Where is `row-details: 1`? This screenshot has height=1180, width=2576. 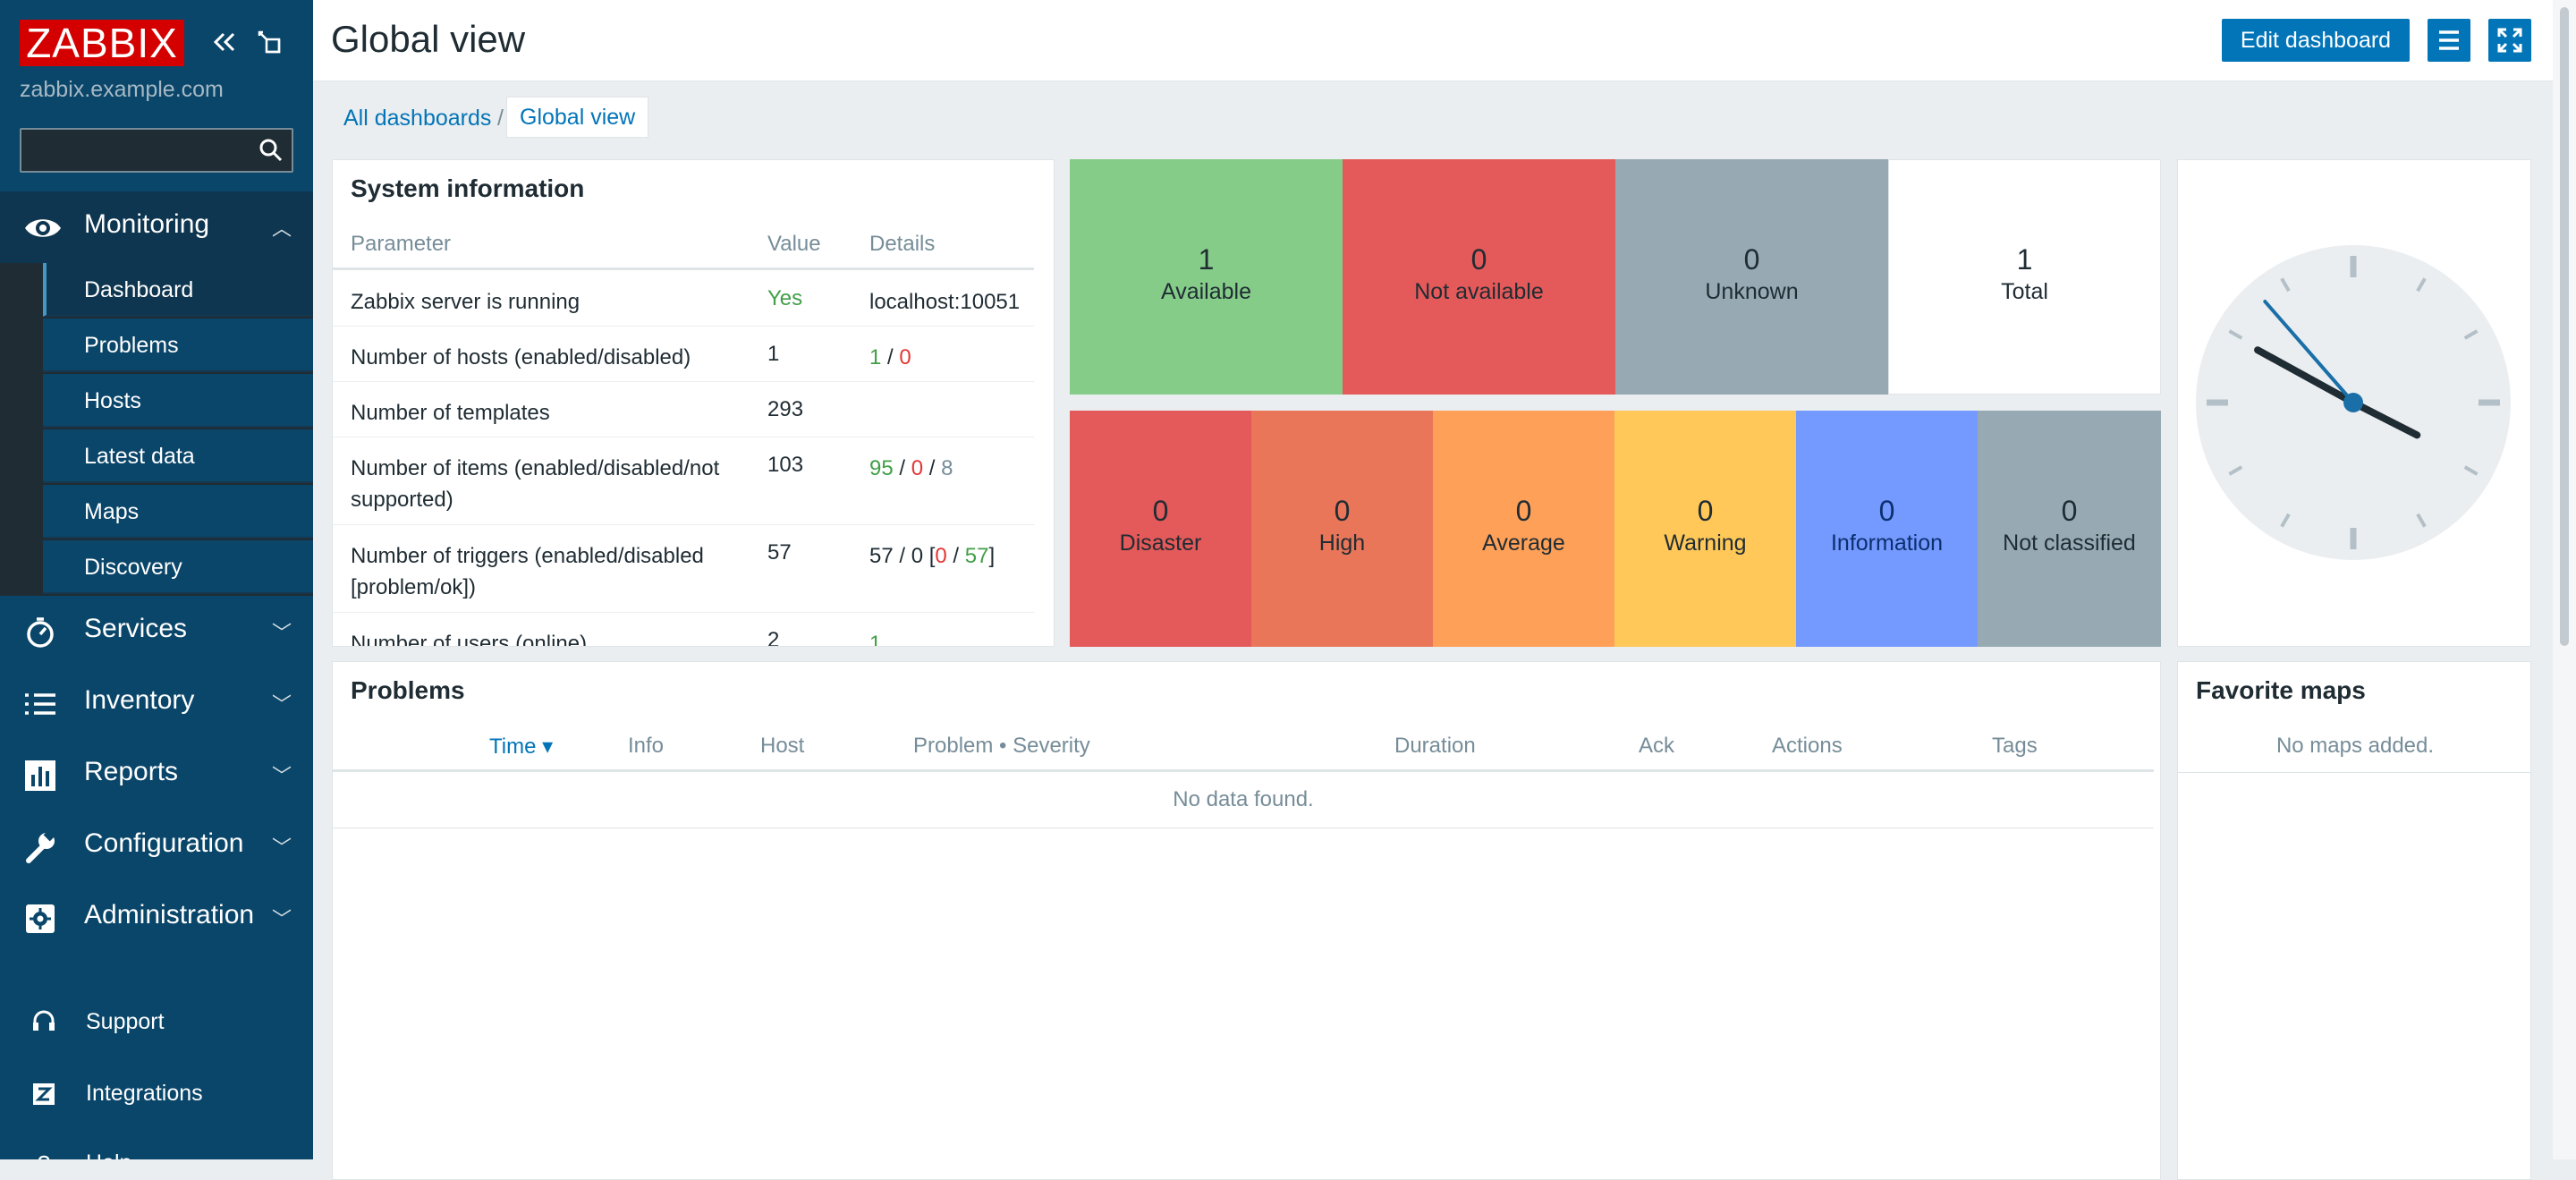 row-details: 1 is located at coordinates (875, 640).